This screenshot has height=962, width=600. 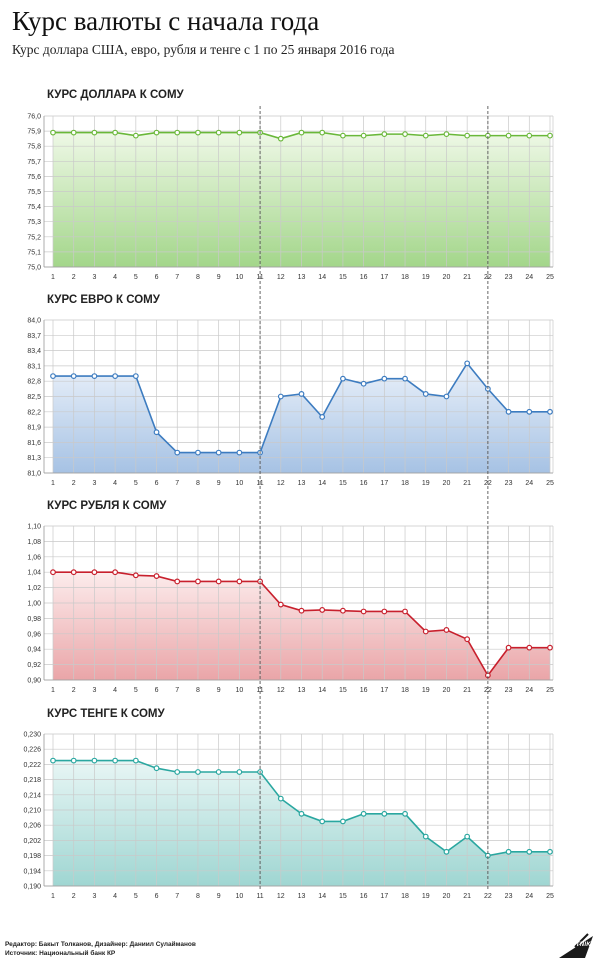 I want to click on y-tick-label: 0,96, so click(x=34, y=634).